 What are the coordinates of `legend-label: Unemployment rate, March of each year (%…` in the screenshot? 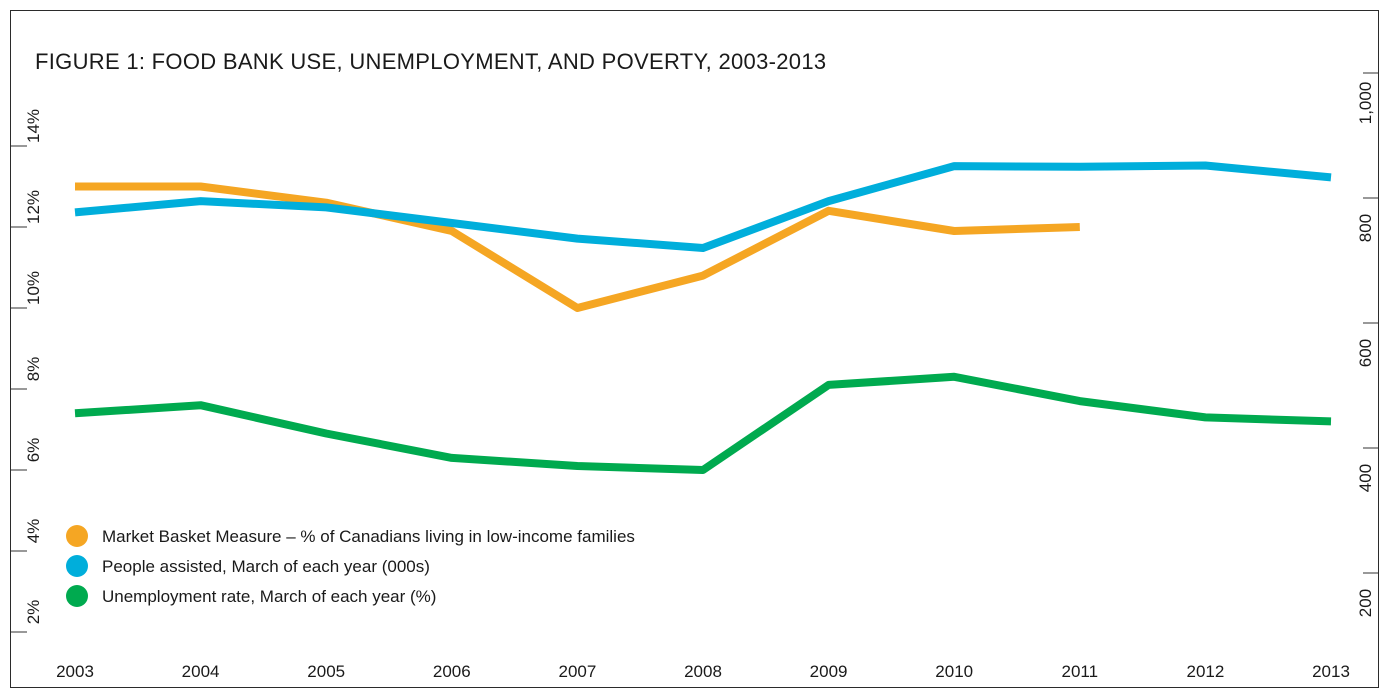 It's located at (269, 596).